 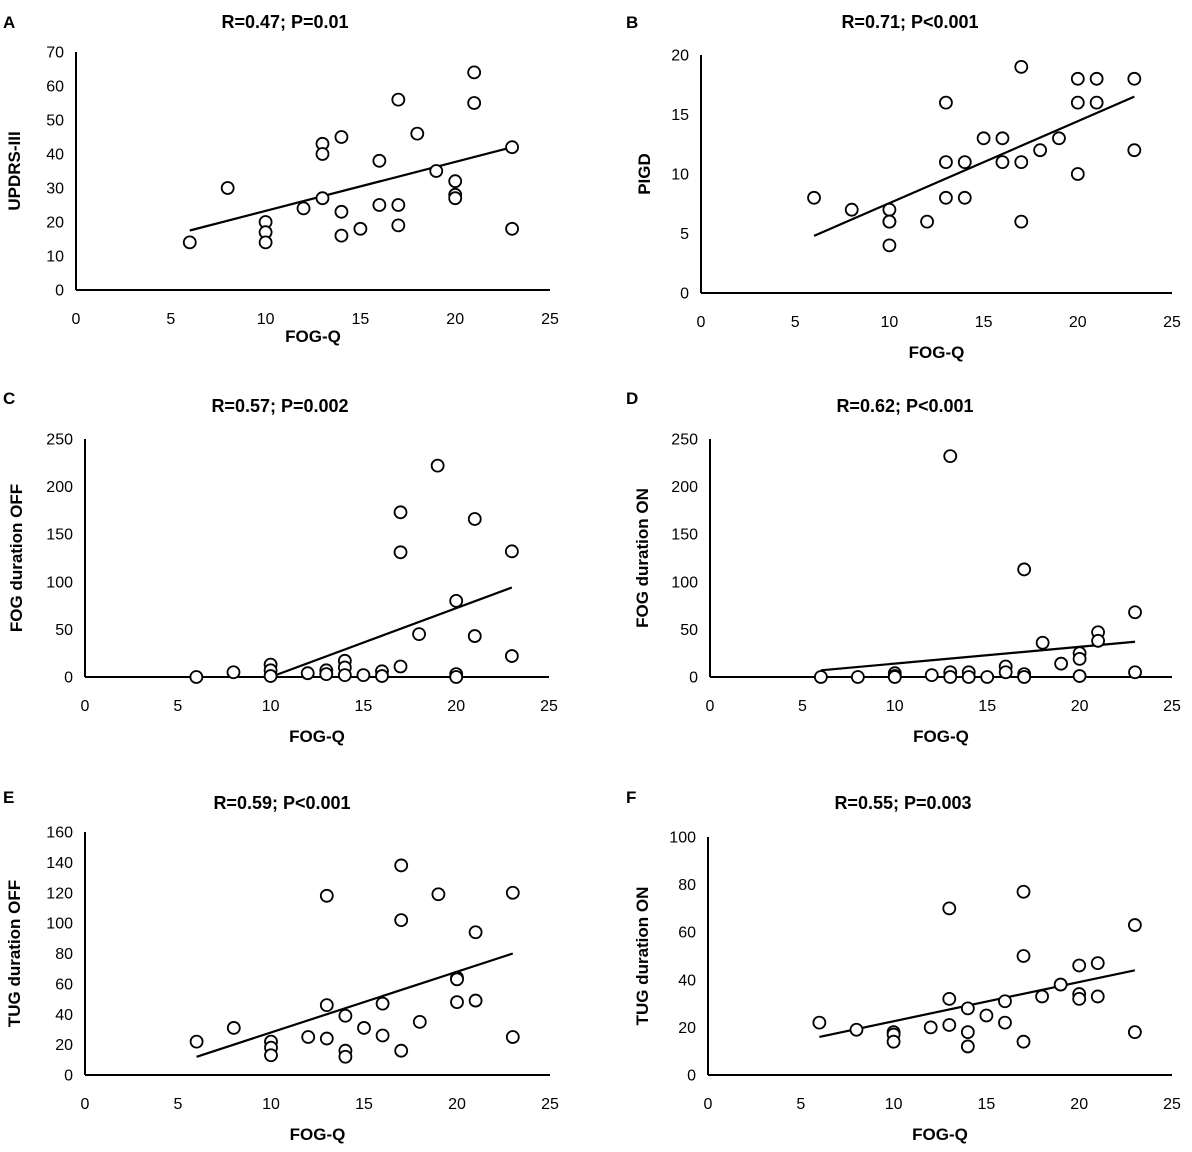 What do you see at coordinates (974, 166) in the screenshot?
I see `trendline` at bounding box center [974, 166].